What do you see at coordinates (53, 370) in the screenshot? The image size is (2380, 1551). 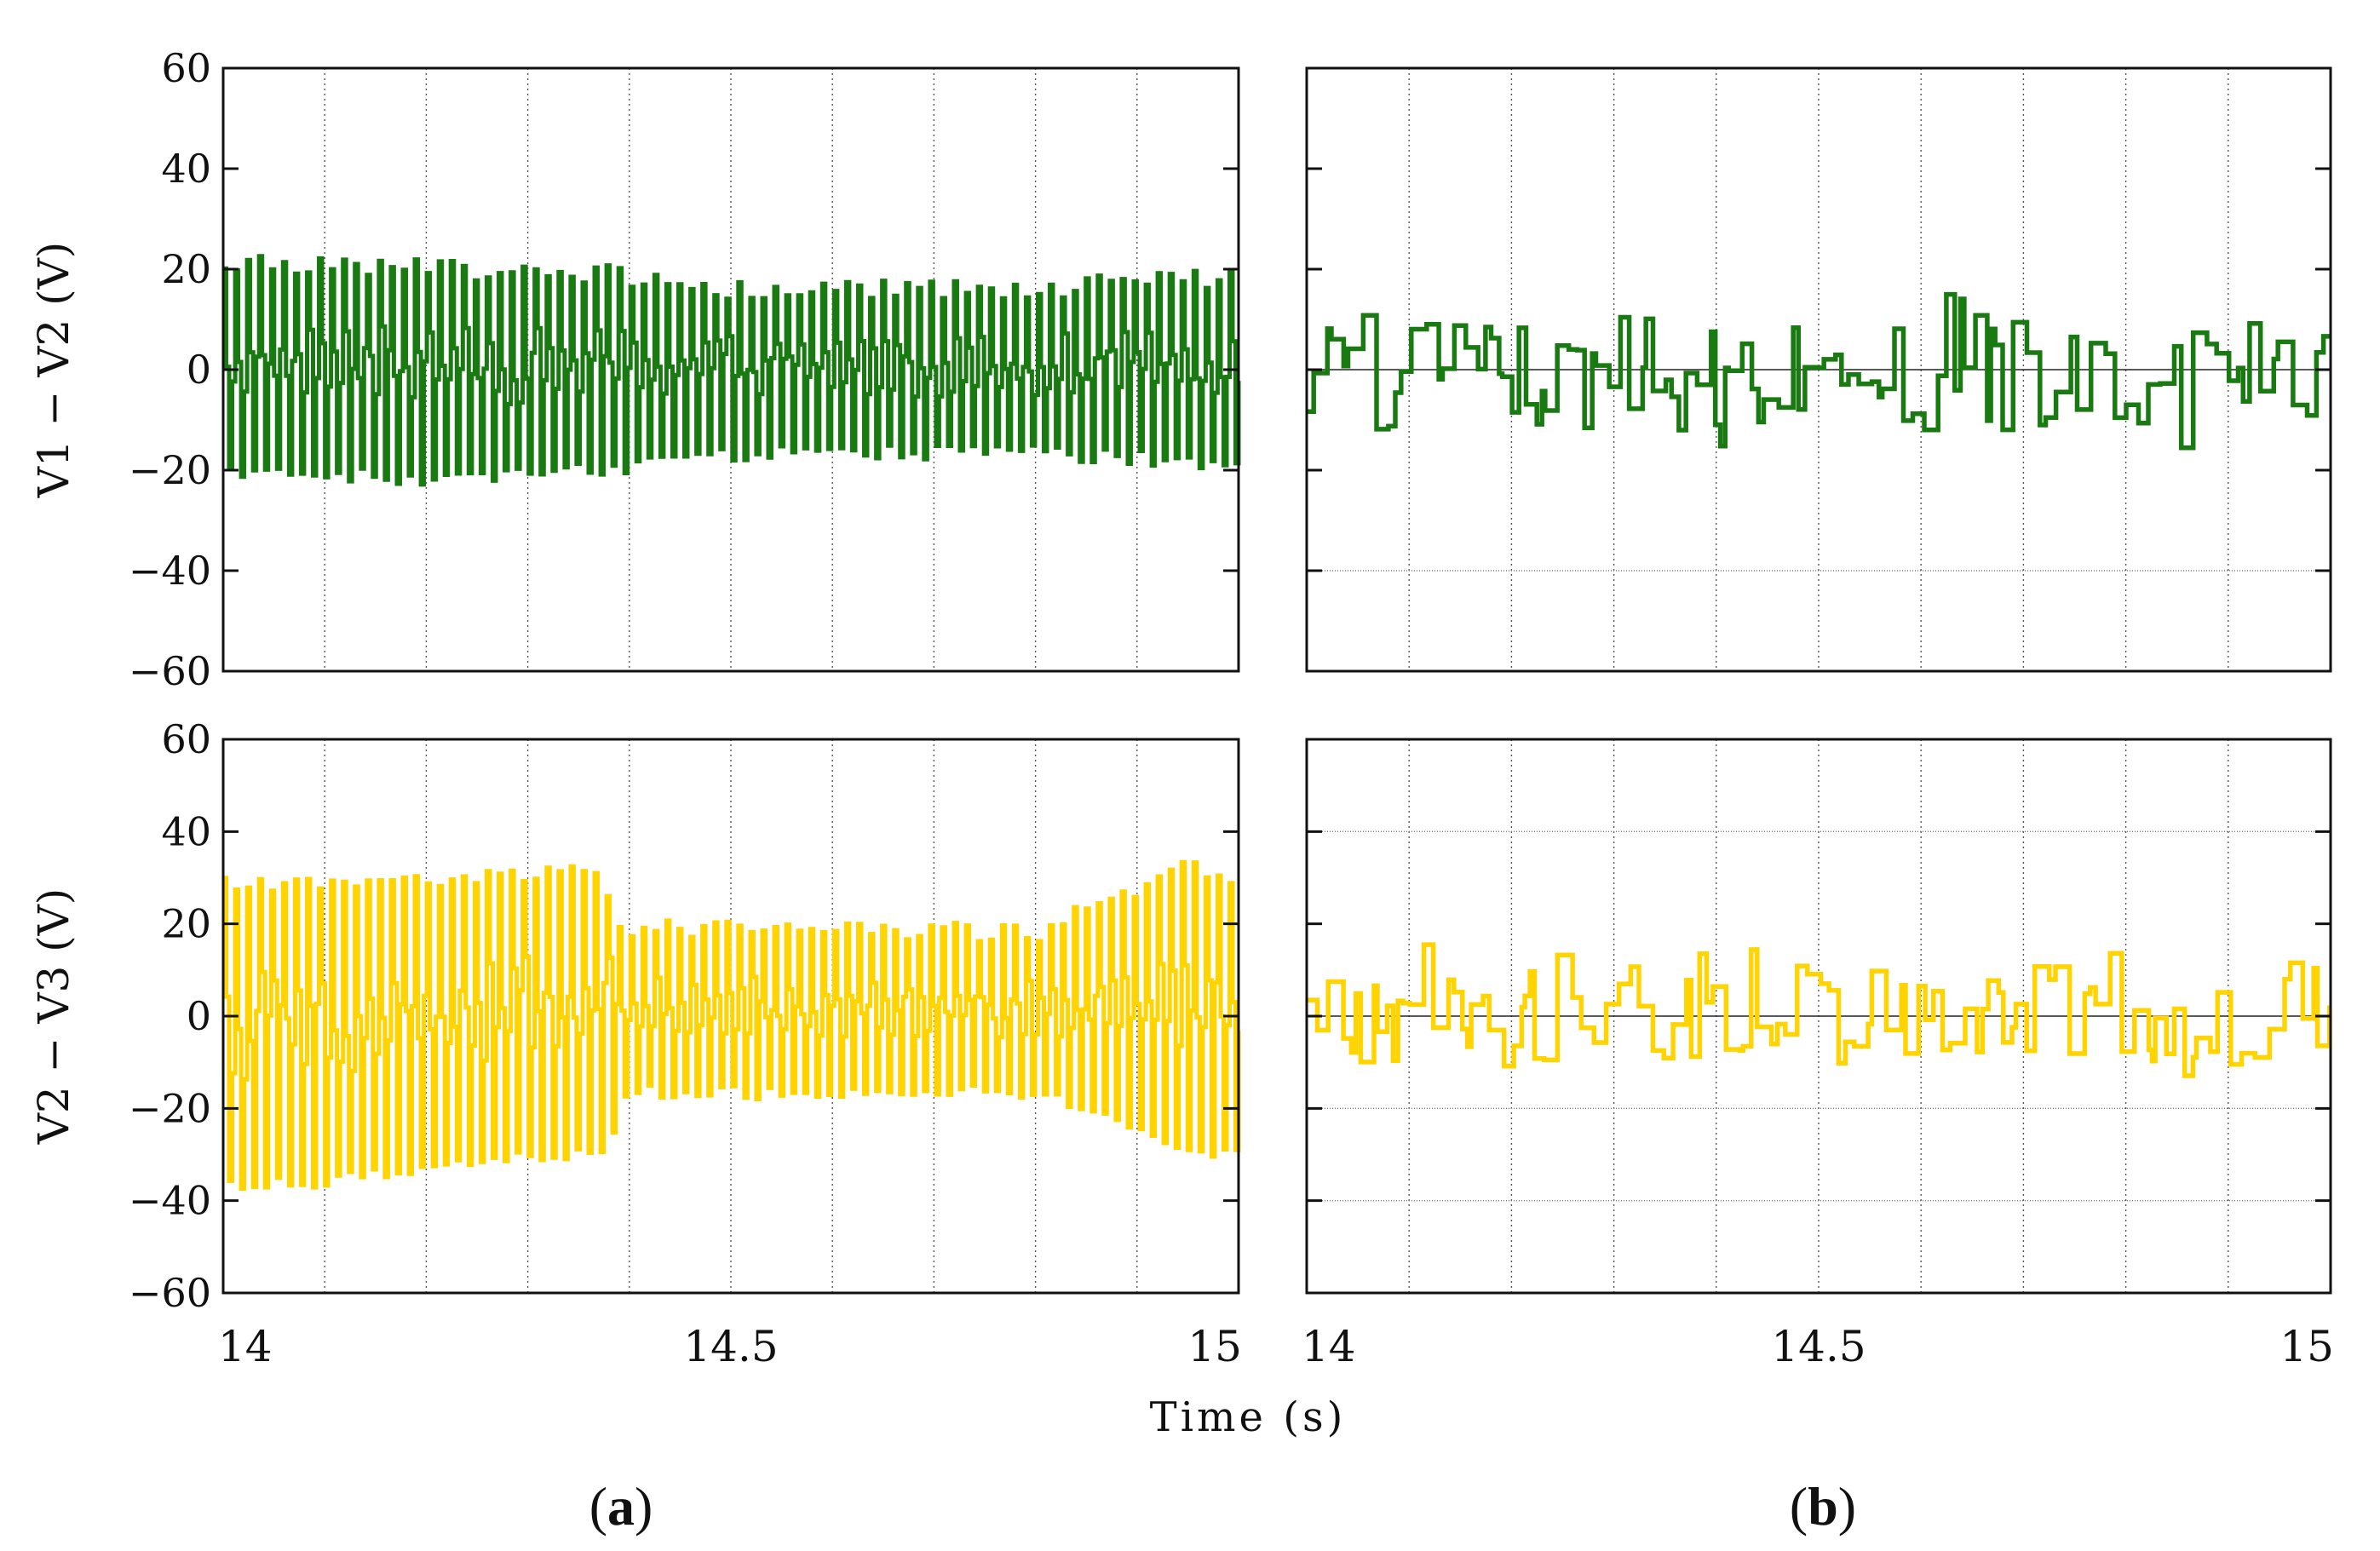 I see `y-axis-label-a-top: V1 − V2 (V)` at bounding box center [53, 370].